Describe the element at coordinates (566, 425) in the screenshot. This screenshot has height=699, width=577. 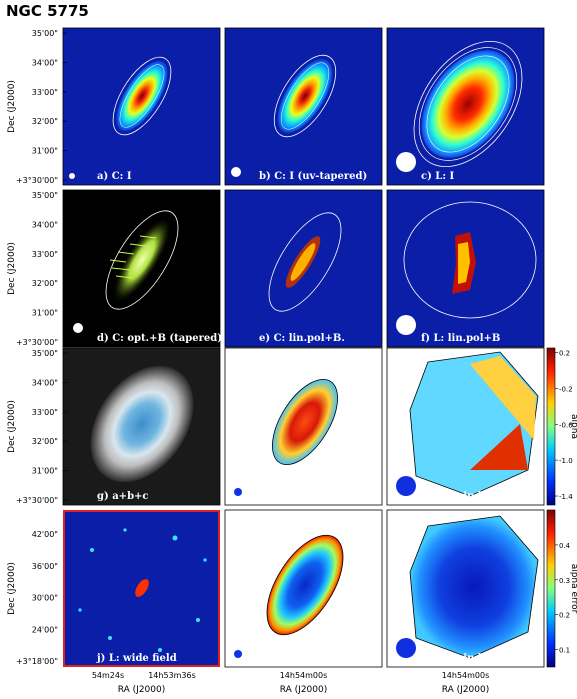
I see `colorbar-tick-label: -0.6` at that location.